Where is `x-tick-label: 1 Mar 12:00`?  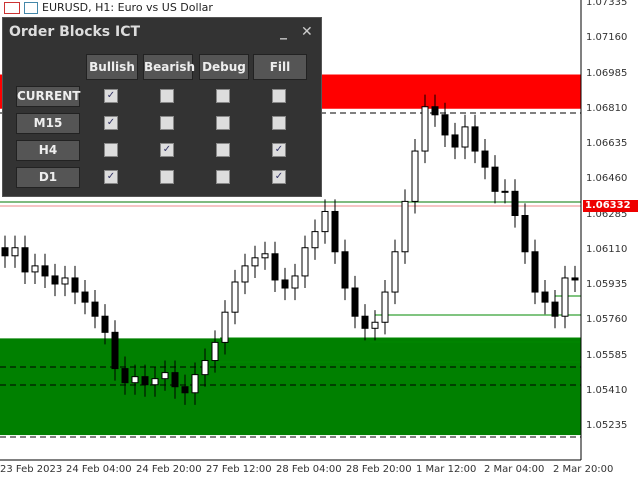 x-tick-label: 1 Mar 12:00 is located at coordinates (446, 469).